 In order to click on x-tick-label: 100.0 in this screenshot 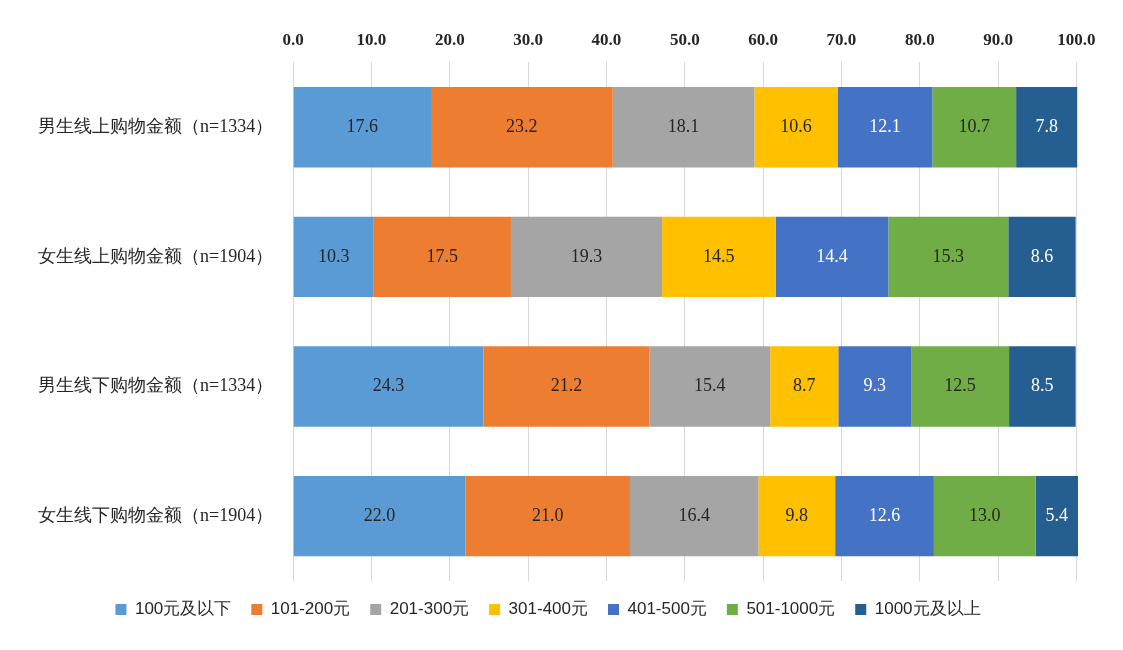, I will do `click(1076, 39)`.